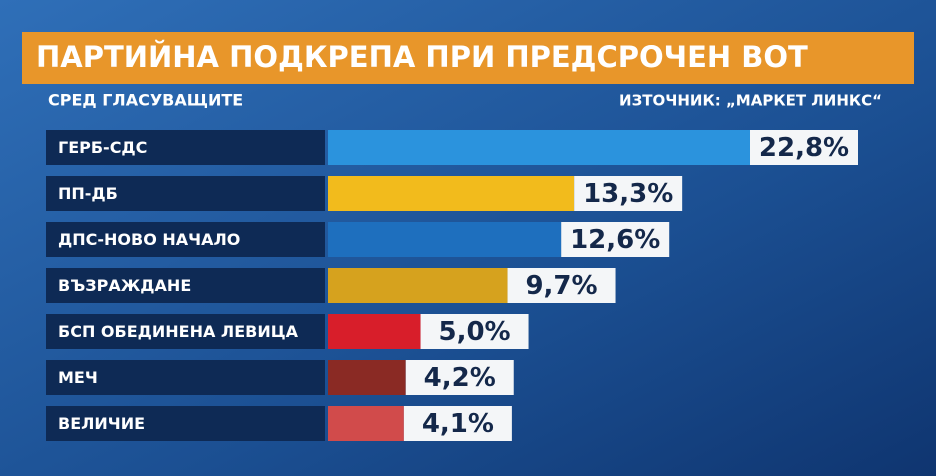  I want to click on category-label: ПП-ДБ, so click(88, 193).